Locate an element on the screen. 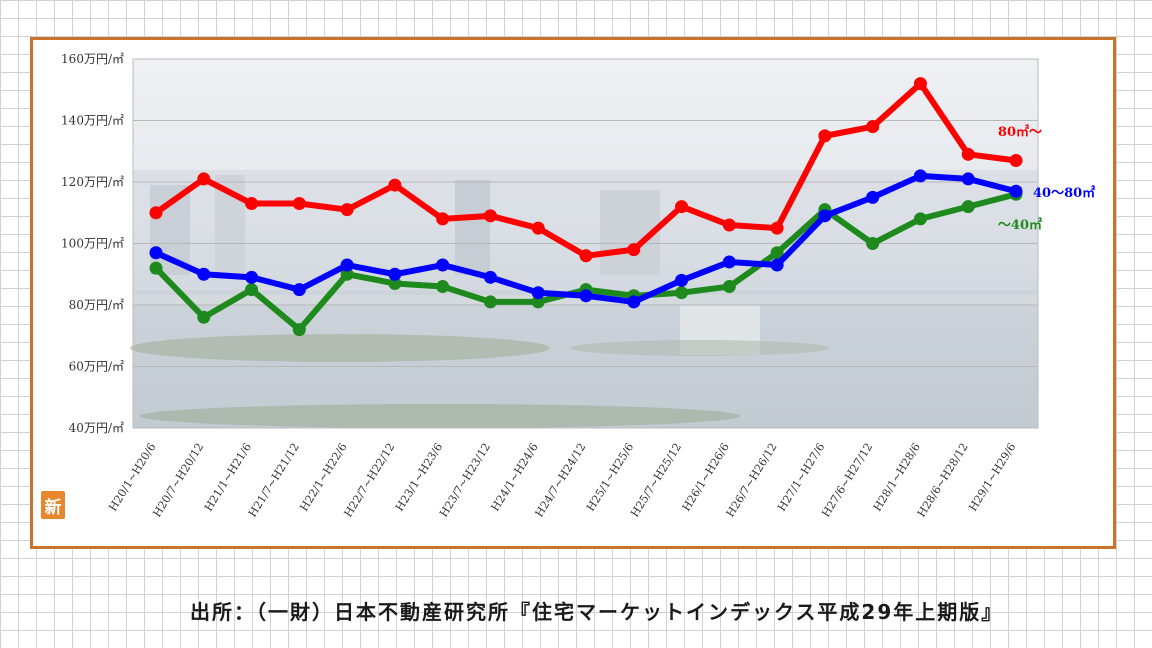 The image size is (1152, 648). x-tick-label: H29/1~H29/6 is located at coordinates (992, 477).